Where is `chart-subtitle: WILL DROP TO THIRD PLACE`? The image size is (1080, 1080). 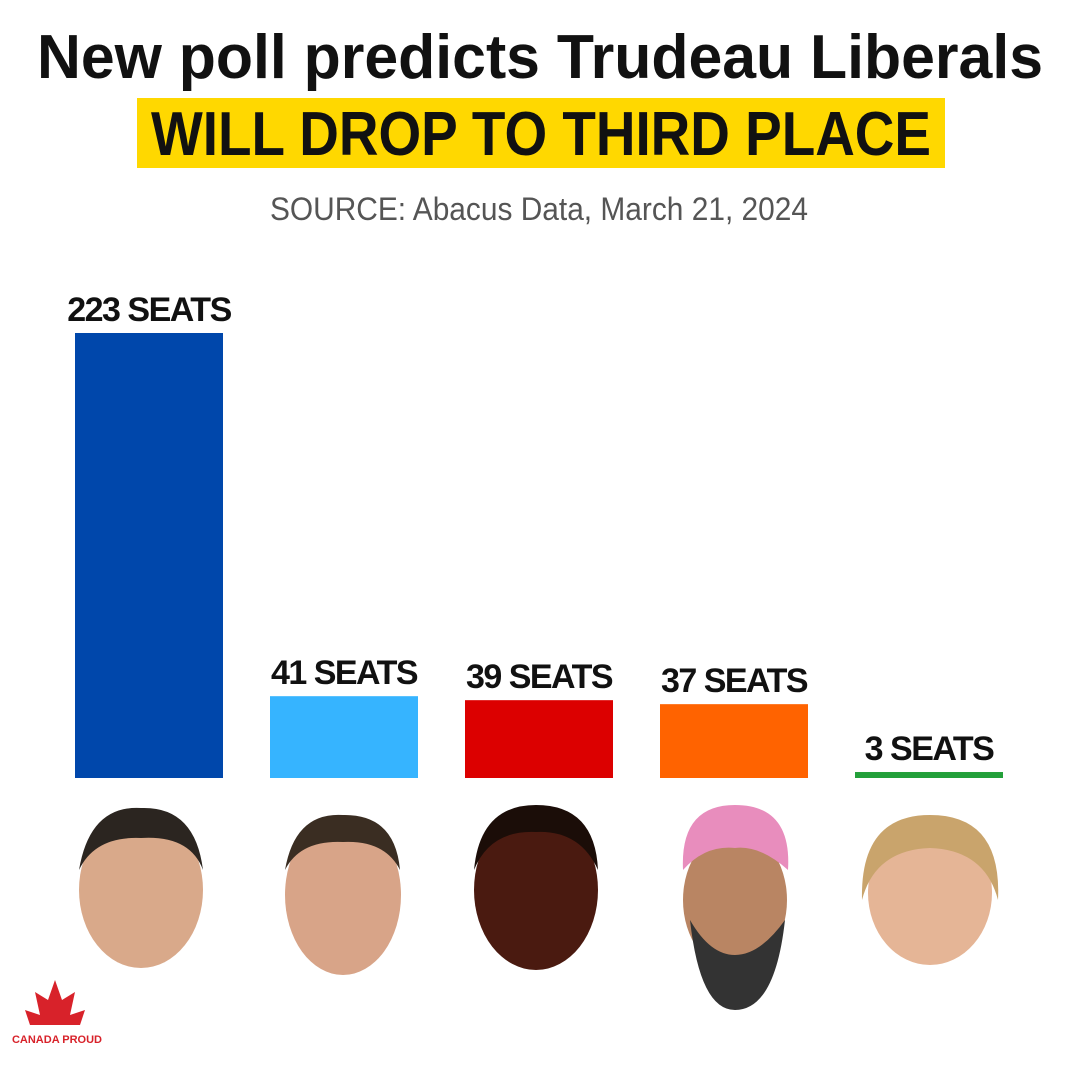
chart-subtitle: WILL DROP TO THIRD PLACE is located at coordinates (541, 134).